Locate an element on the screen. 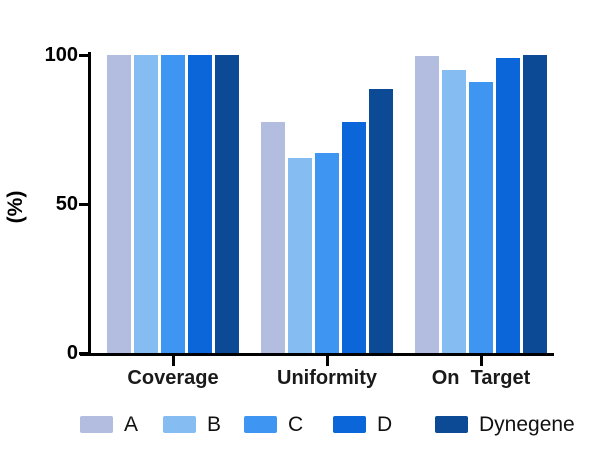  bar-coverage-a is located at coordinates (119, 204).